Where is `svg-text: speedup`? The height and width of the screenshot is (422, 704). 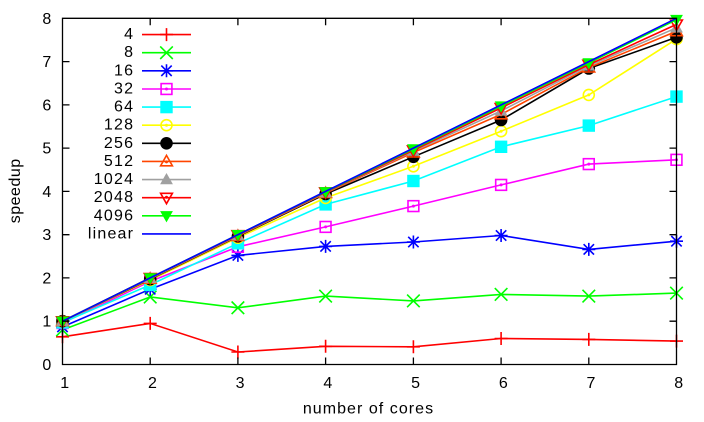
svg-text: speedup is located at coordinates (15, 190).